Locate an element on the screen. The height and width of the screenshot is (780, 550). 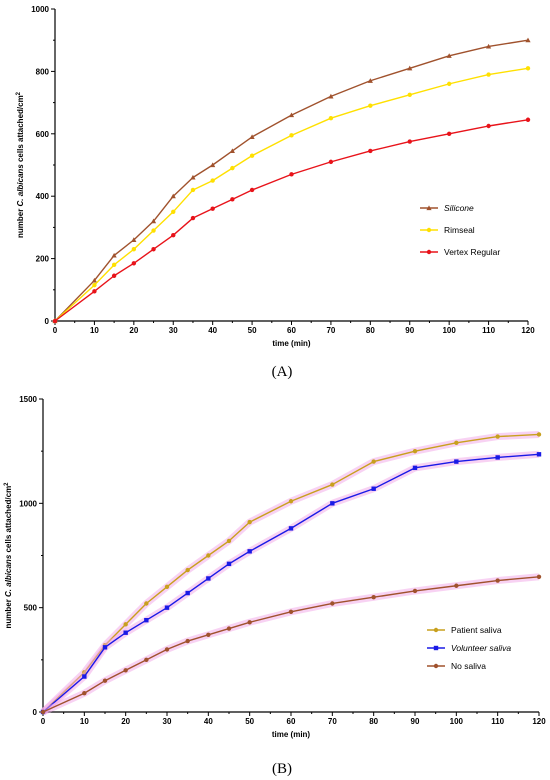
panel-label-a: (A) is located at coordinates (282, 372).